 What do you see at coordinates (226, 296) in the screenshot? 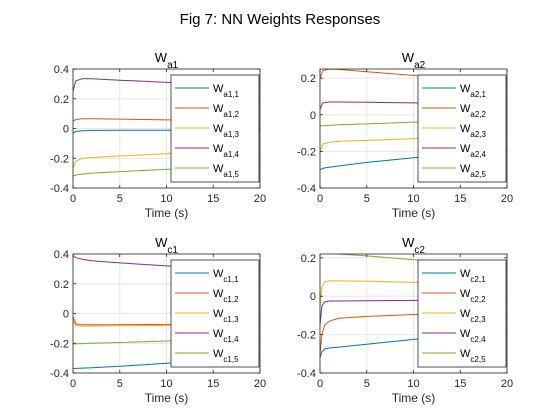
I see `legend-entry: Wc1,2` at bounding box center [226, 296].